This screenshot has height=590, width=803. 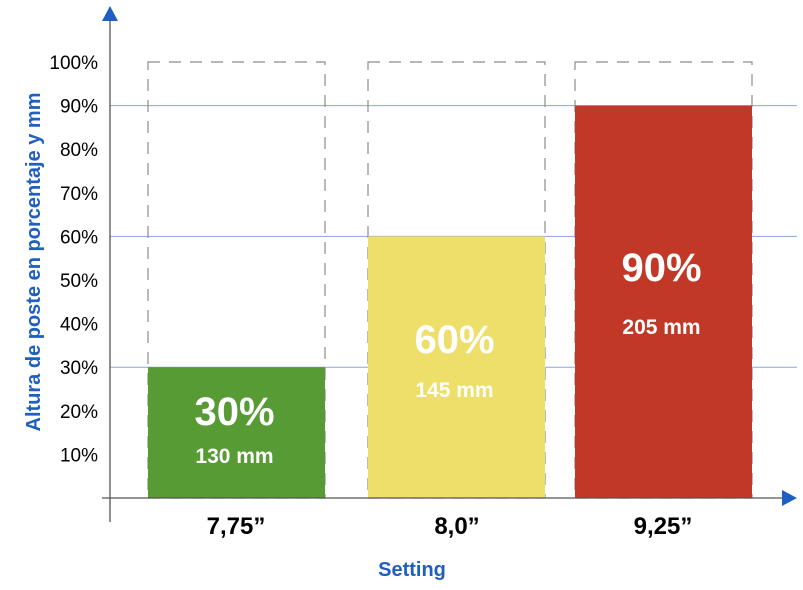 What do you see at coordinates (79, 455) in the screenshot?
I see `y-tick-label: 10%` at bounding box center [79, 455].